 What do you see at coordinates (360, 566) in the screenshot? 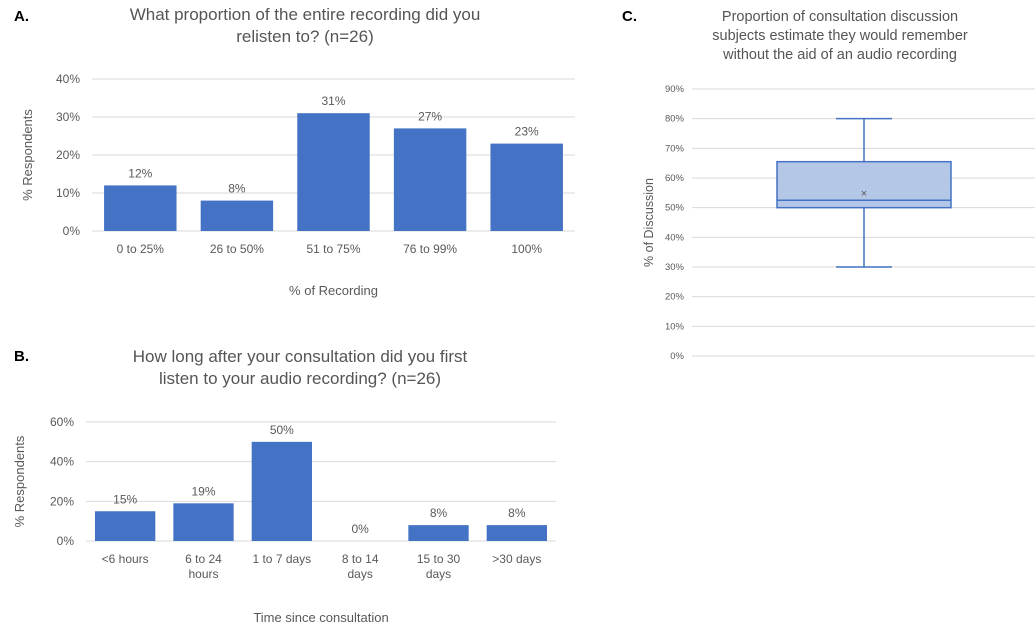
I see `chart-b-x-tick-label: 8 to 14 days` at bounding box center [360, 566].